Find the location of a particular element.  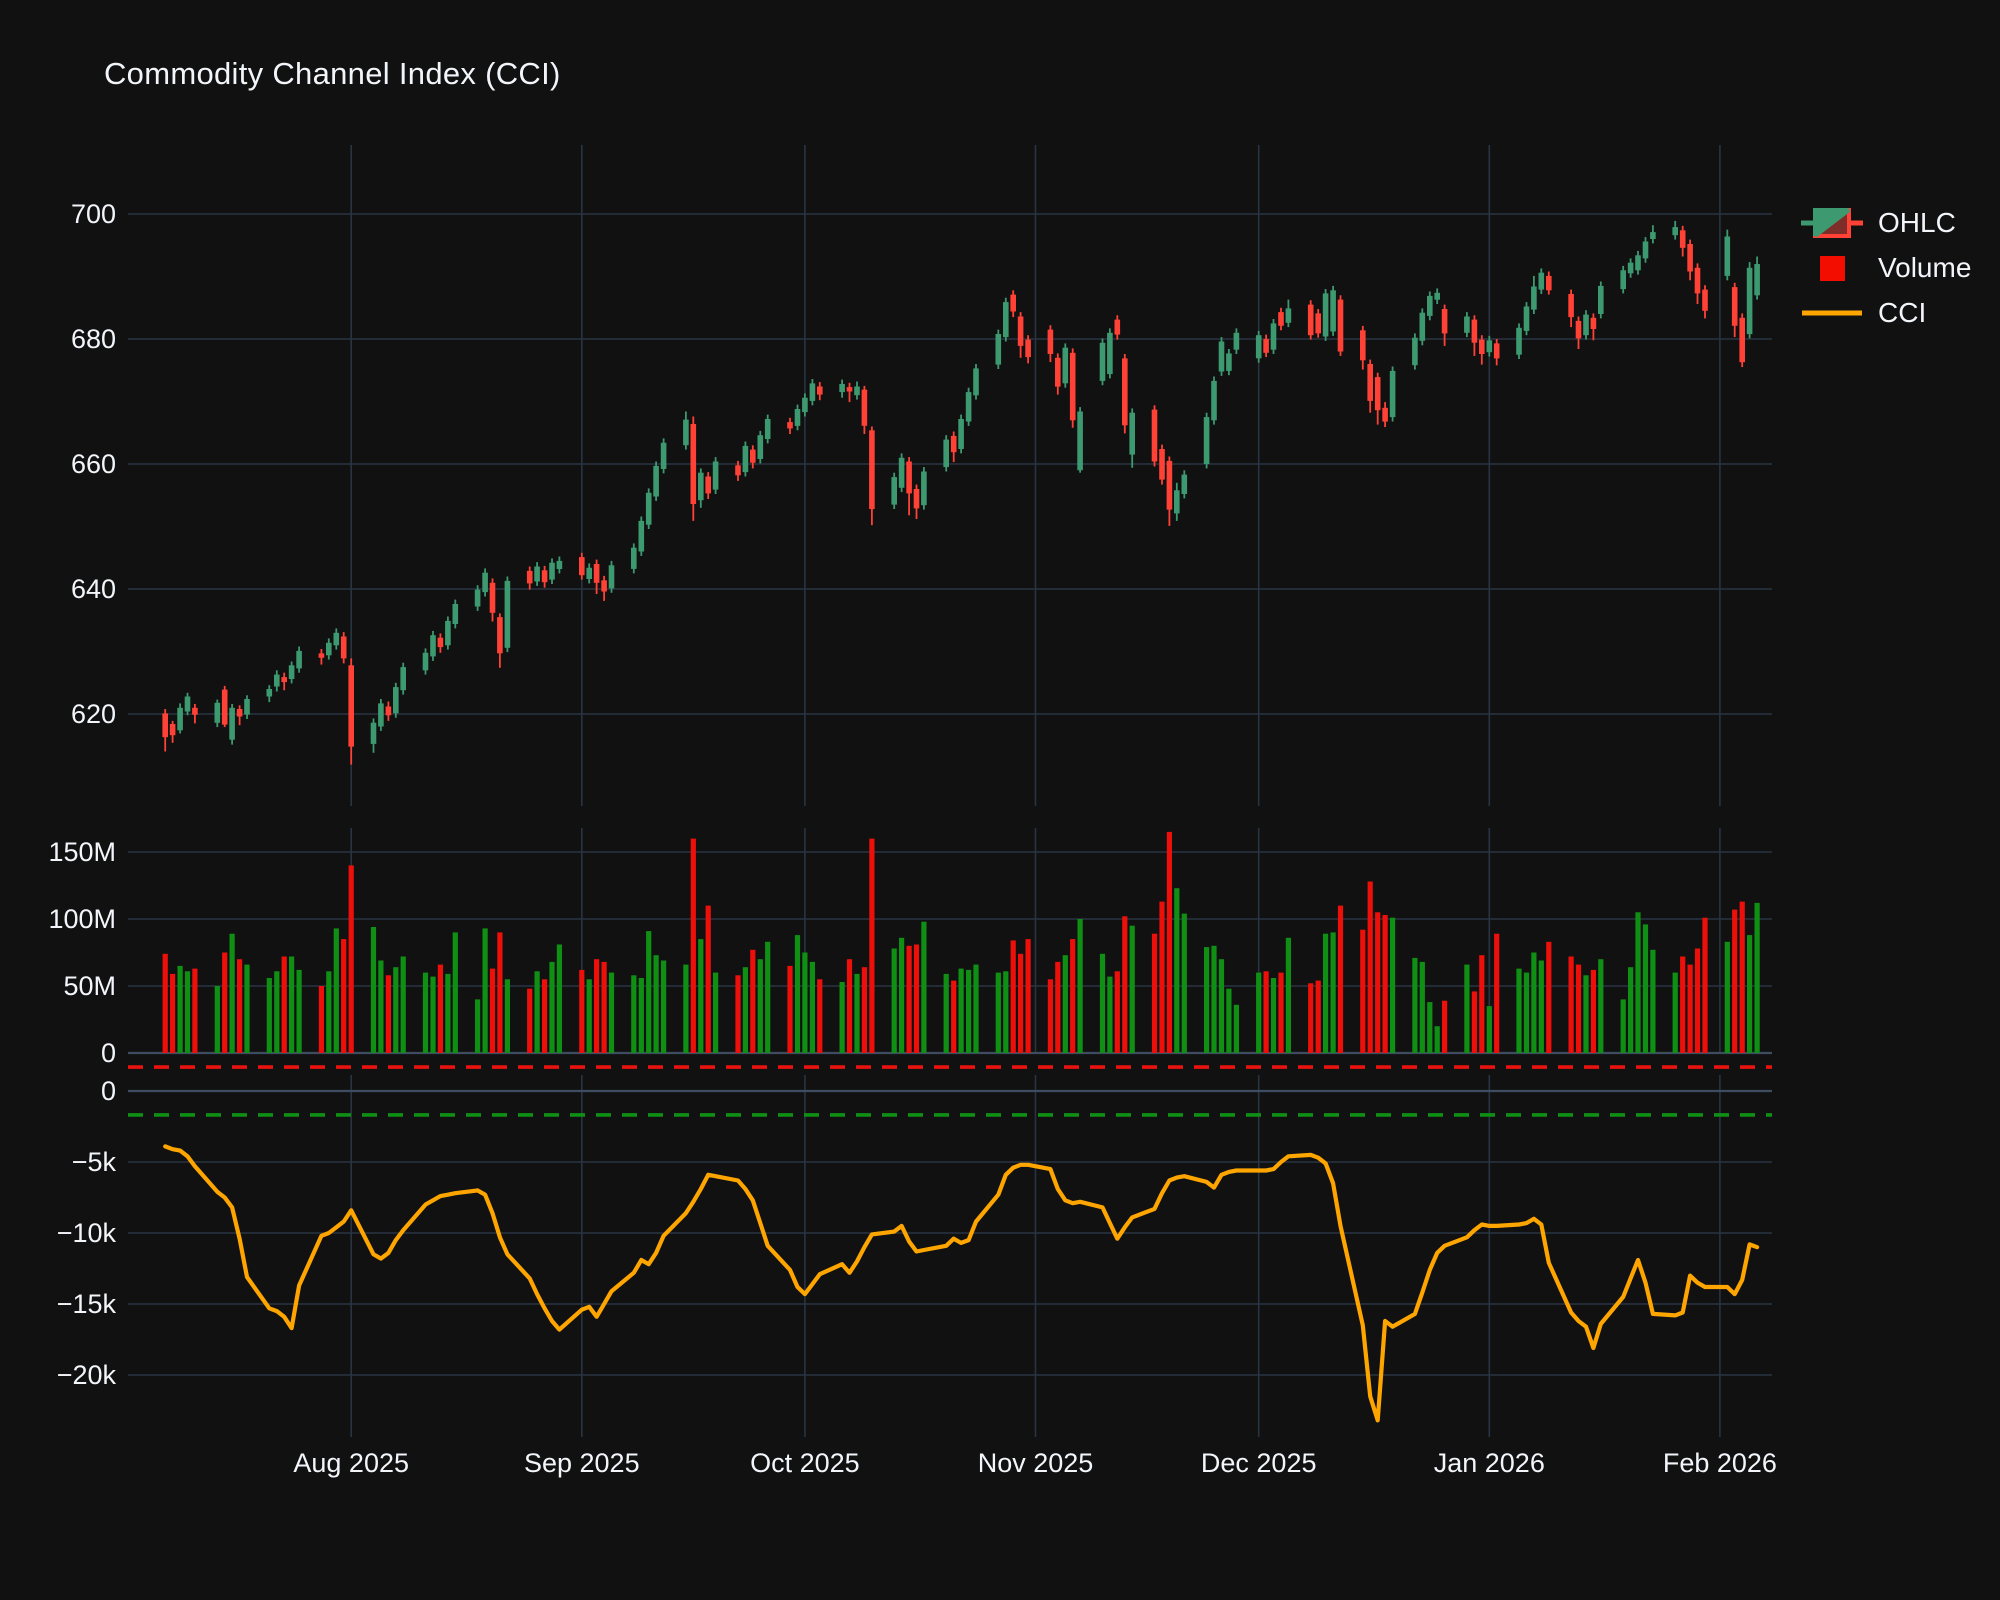

y-tick-label: −5k is located at coordinates (94, 1162).